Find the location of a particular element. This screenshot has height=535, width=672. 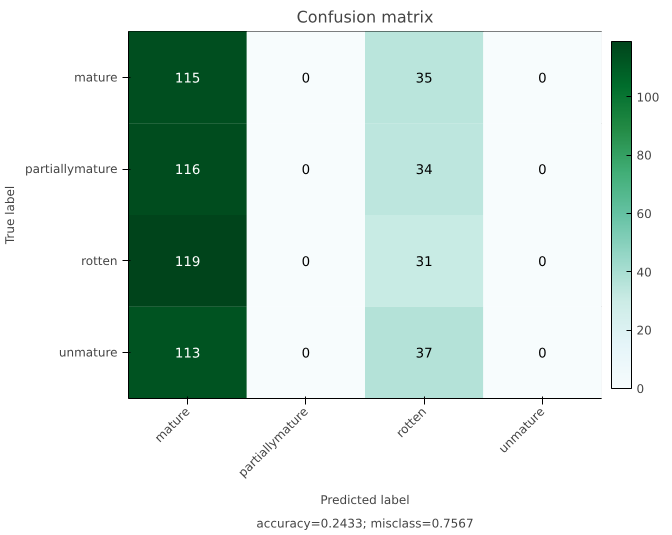

data-label: 37 is located at coordinates (424, 354).